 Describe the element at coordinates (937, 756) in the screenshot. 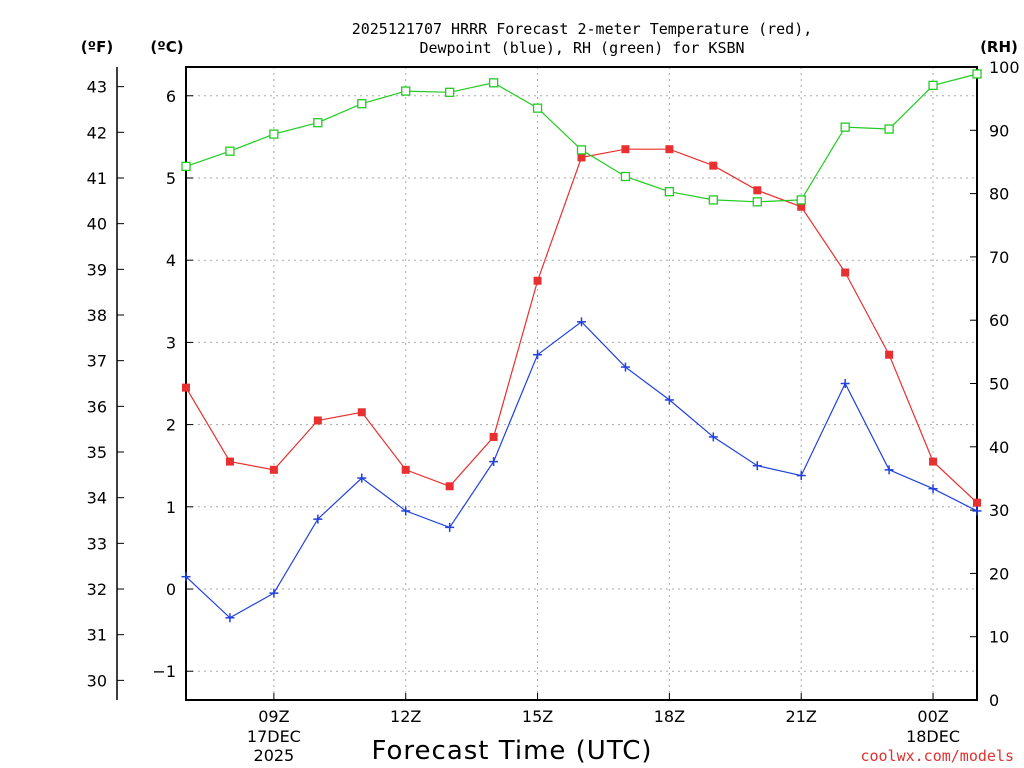

I see `credit-label: coolwx.com/models` at that location.